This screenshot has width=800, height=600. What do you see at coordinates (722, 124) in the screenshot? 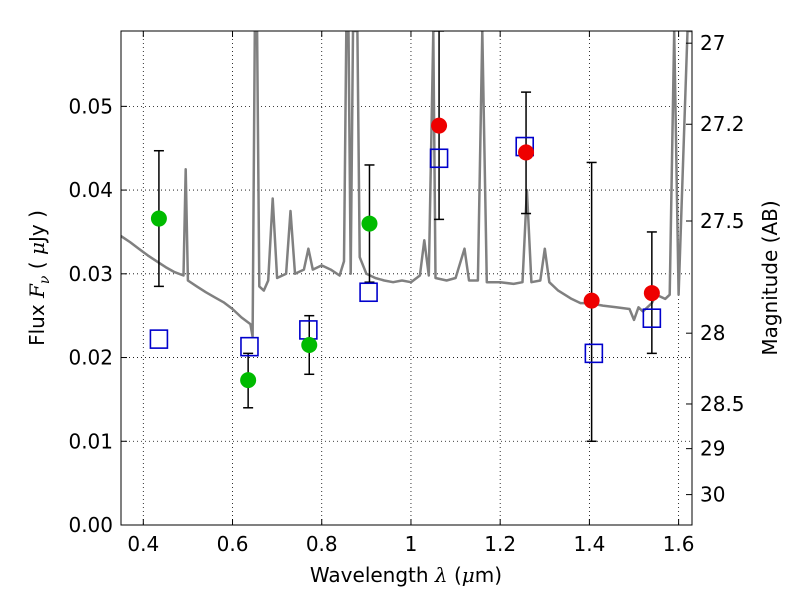
I see `magnitude-tick-label: 27.2` at bounding box center [722, 124].